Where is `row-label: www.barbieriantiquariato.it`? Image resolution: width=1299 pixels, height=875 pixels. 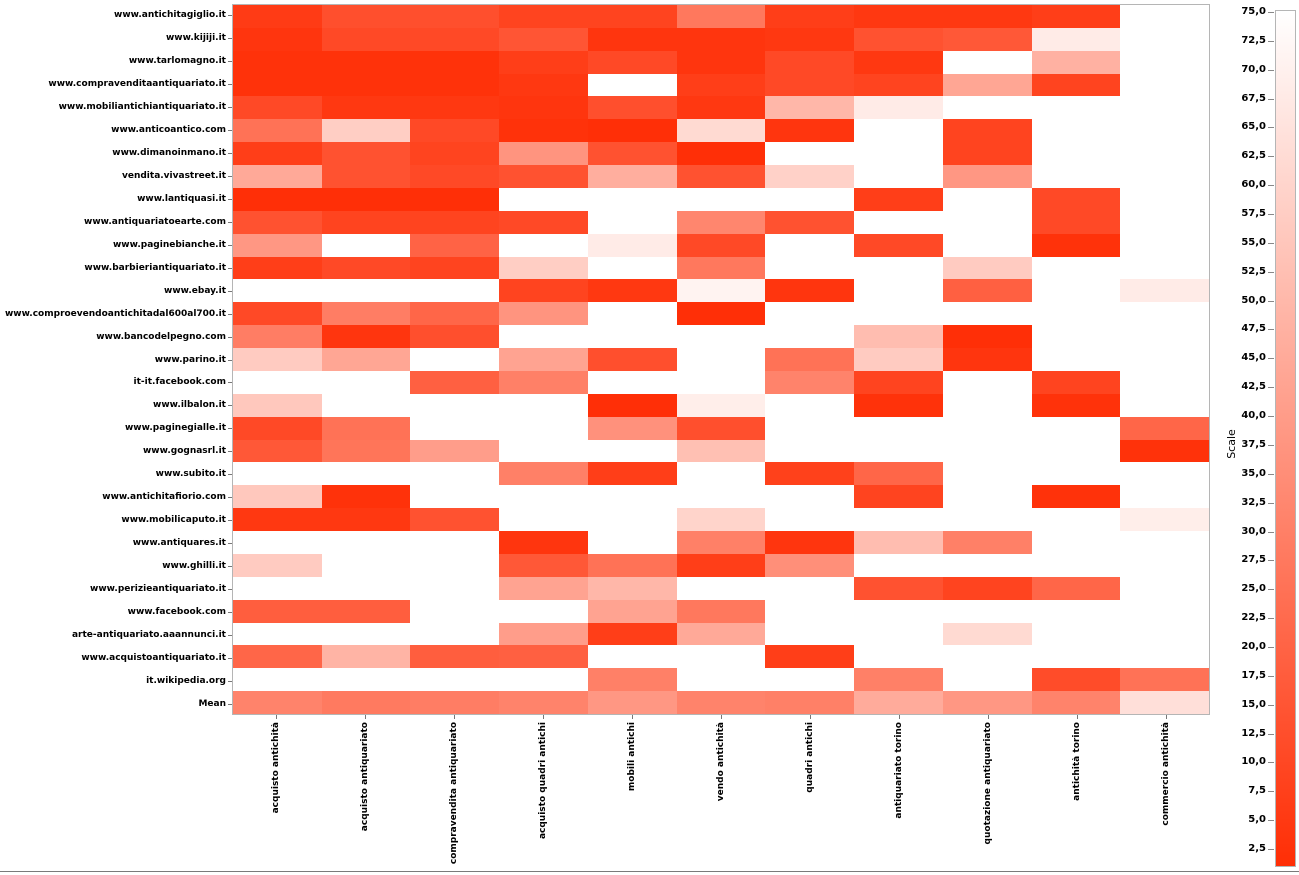 row-label: www.barbieriantiquariato.it is located at coordinates (155, 267).